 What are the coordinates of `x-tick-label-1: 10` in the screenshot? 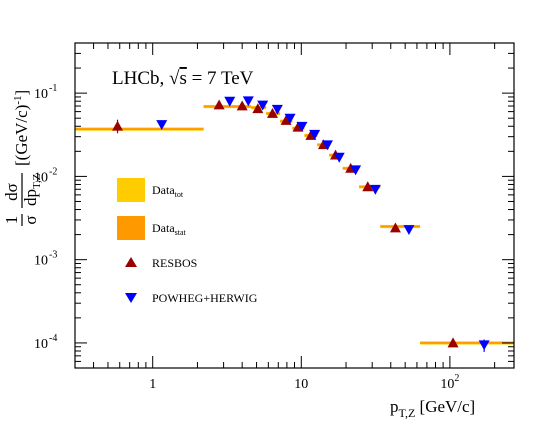 It's located at (301, 384).